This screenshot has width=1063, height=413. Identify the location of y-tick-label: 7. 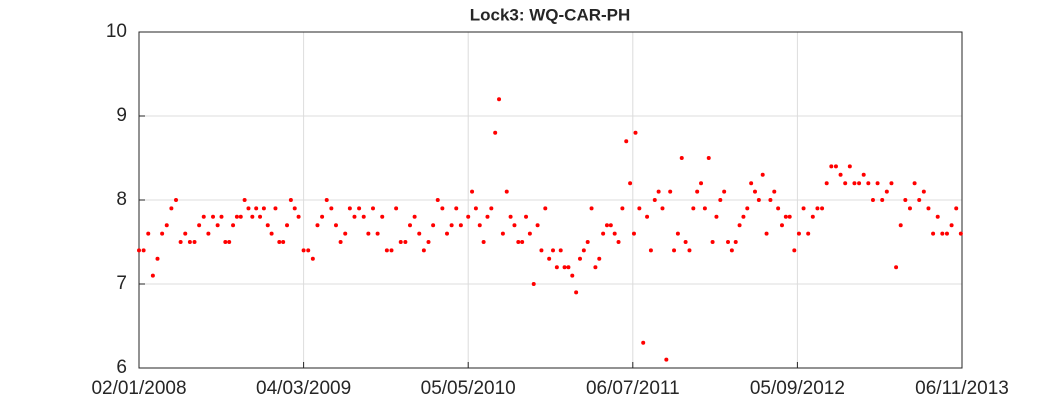
(121, 283).